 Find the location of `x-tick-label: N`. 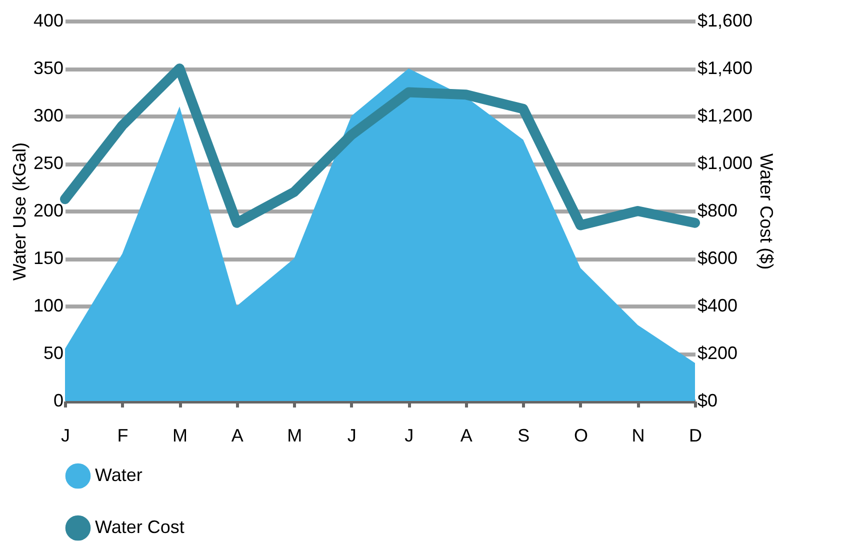

x-tick-label: N is located at coordinates (638, 436).